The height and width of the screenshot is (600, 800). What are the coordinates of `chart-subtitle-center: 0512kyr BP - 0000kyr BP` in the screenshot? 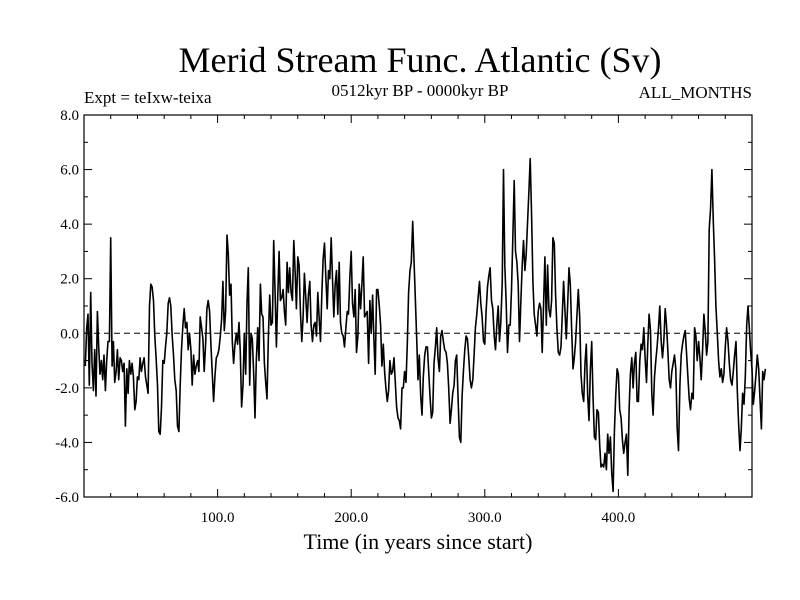 It's located at (420, 90).